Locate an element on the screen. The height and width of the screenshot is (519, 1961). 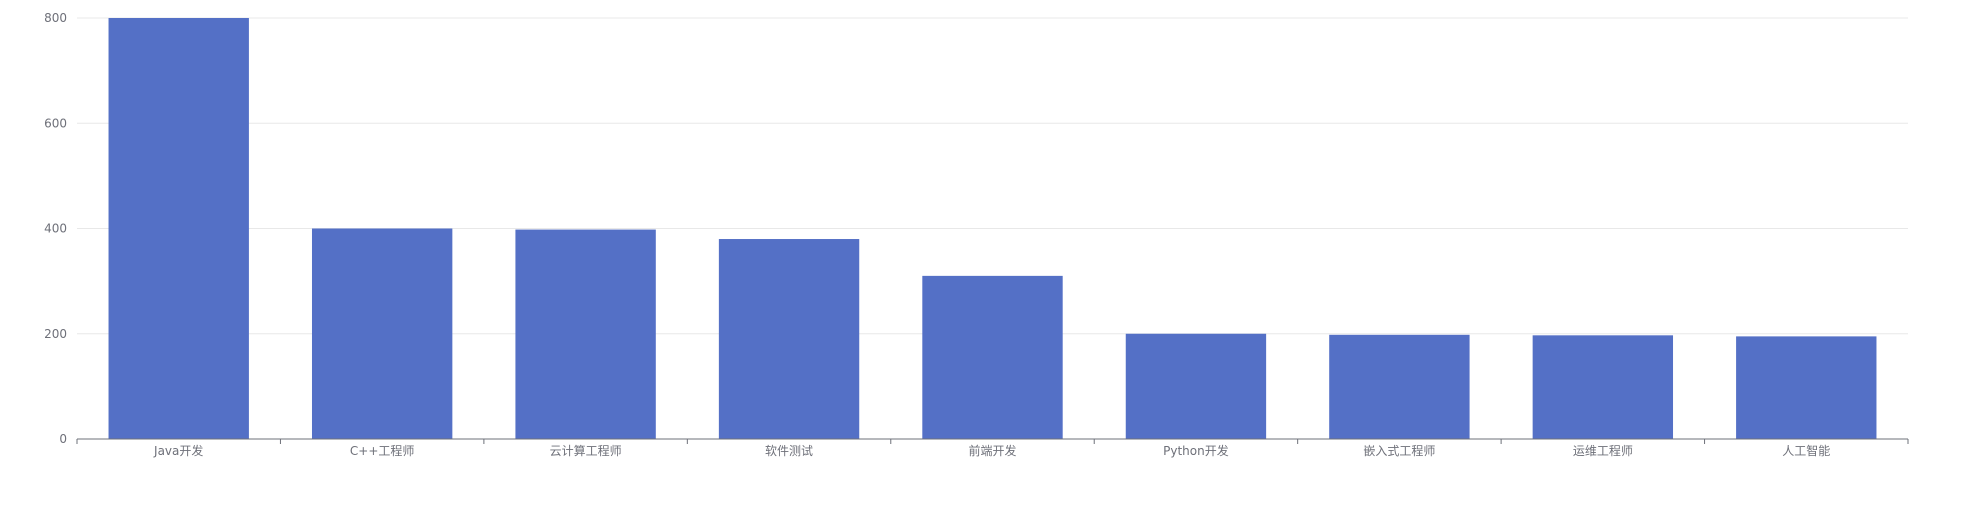
y-tick-label: 600 is located at coordinates (55, 123).